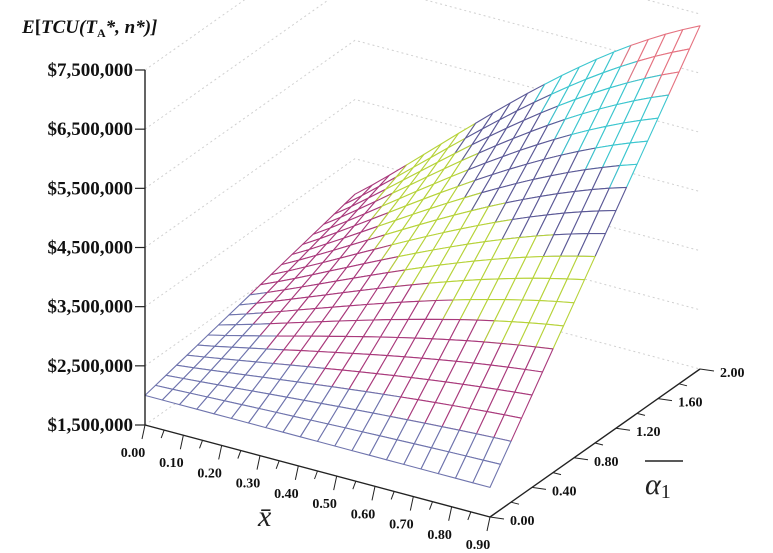 Image resolution: width=773 pixels, height=553 pixels. Describe the element at coordinates (286, 494) in the screenshot. I see `x-tick-label: 0.40` at that location.